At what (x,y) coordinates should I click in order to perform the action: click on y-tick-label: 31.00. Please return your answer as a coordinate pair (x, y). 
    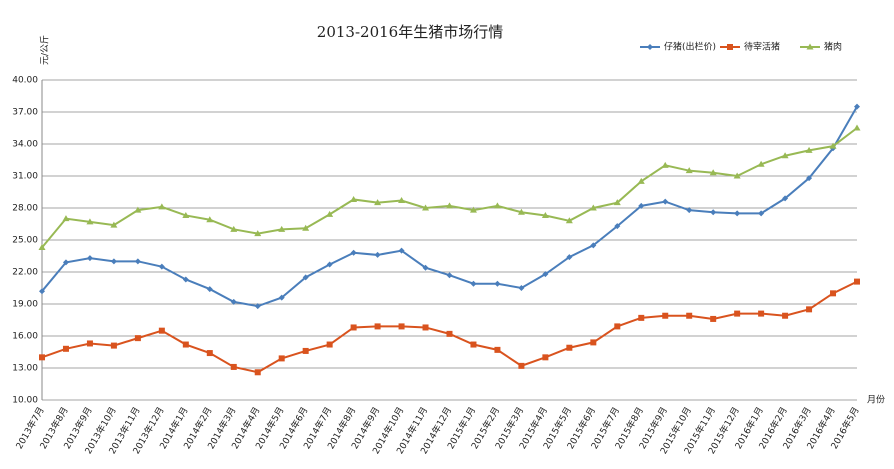
    Looking at the image, I should click on (25, 177).